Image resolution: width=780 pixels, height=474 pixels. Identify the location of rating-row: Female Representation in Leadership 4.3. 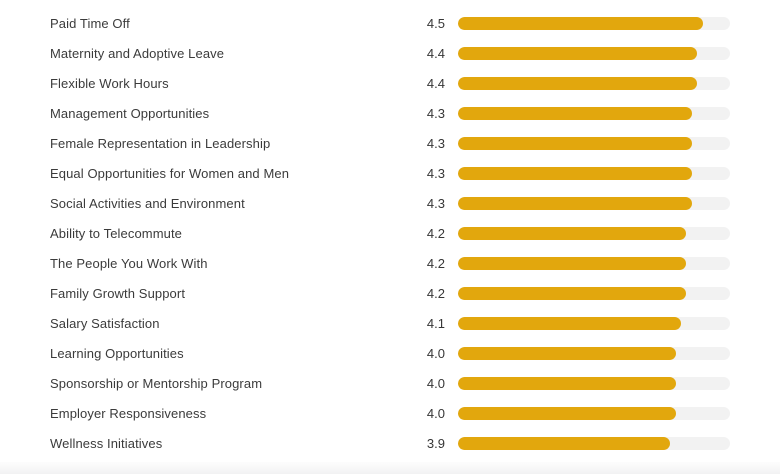
(390, 143).